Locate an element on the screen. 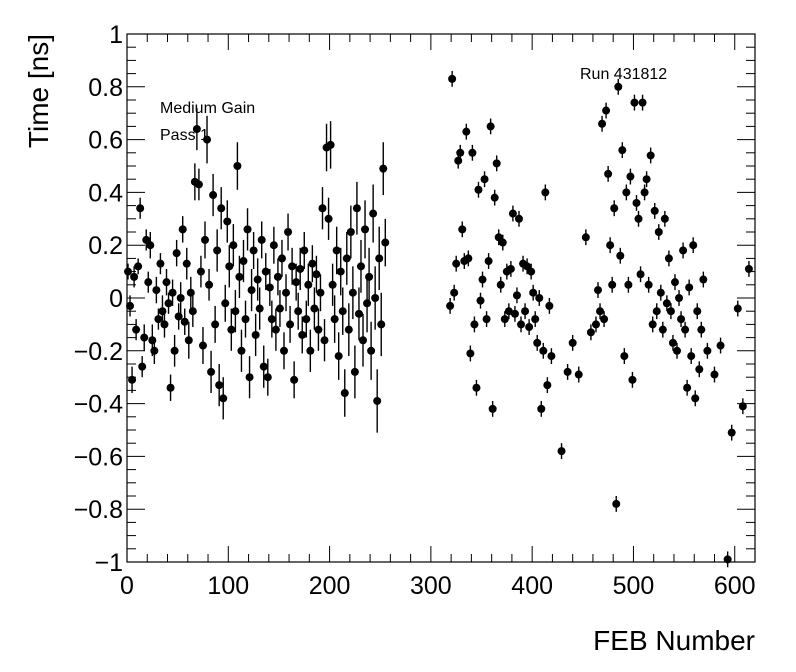 This screenshot has height=672, width=796. y-tick-label: −0.8 is located at coordinates (98, 510).